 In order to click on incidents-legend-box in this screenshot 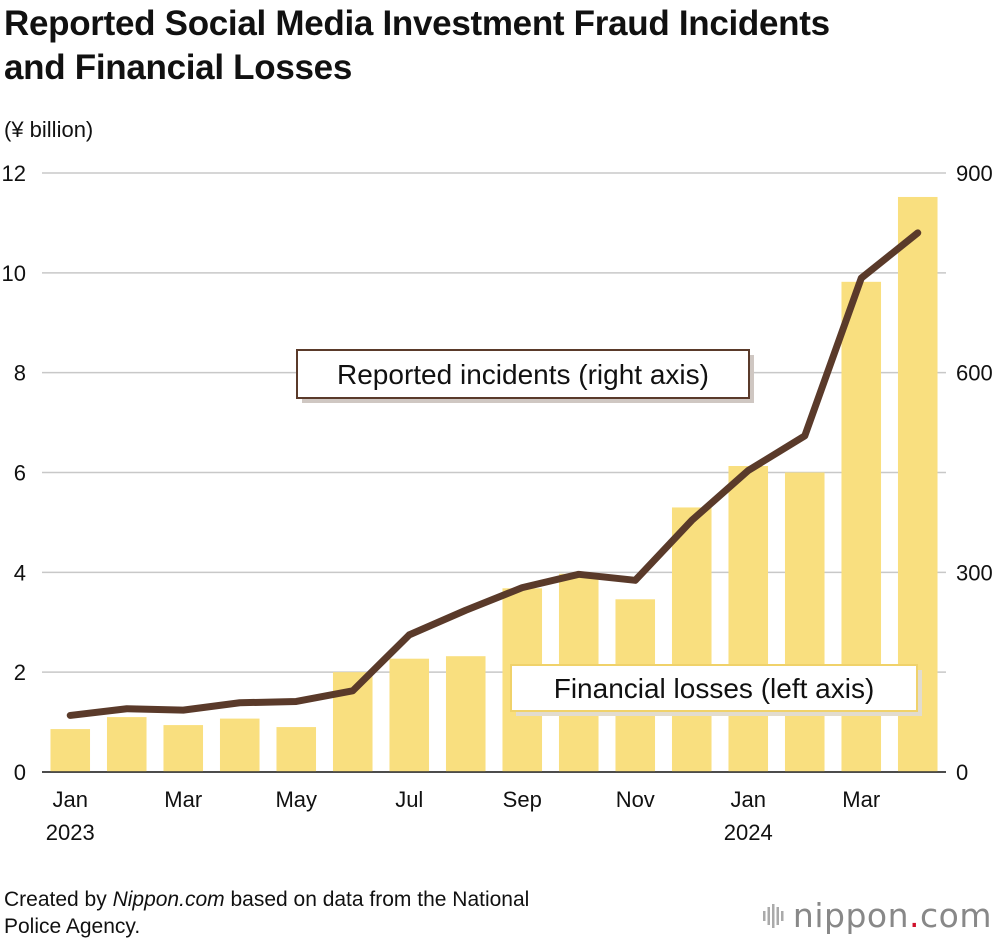, I will do `click(523, 374)`.